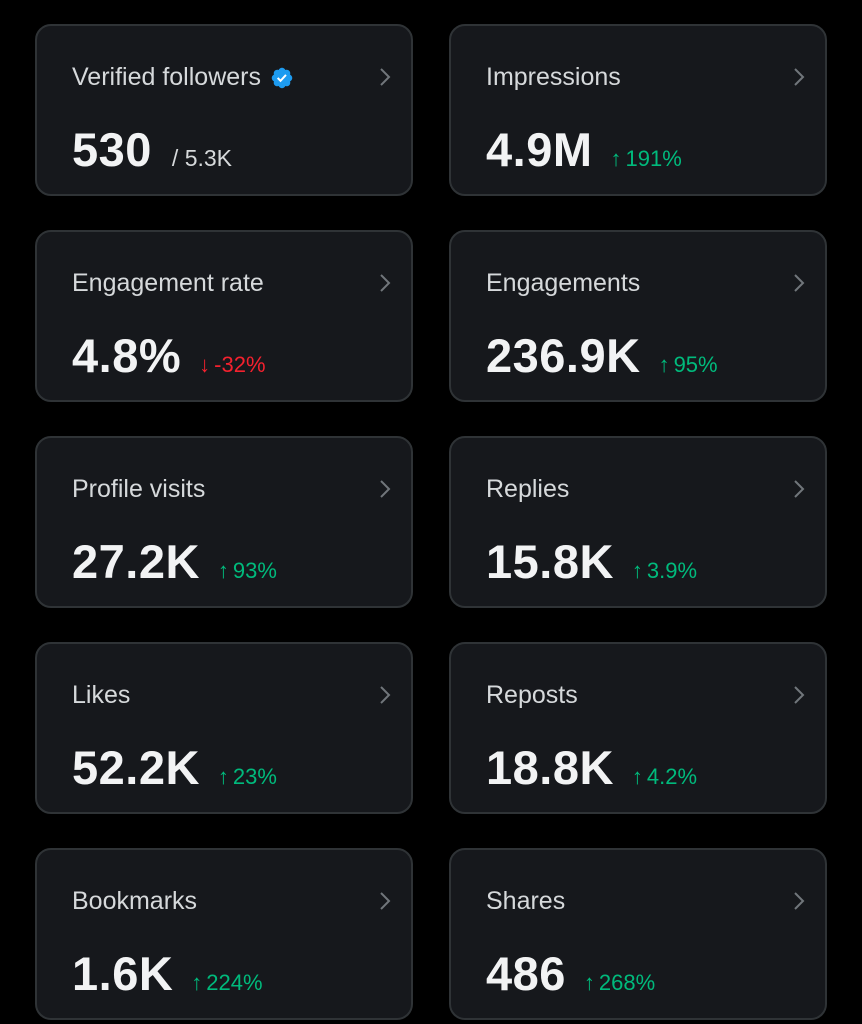  I want to click on metric-title: Bookmarks, so click(134, 901).